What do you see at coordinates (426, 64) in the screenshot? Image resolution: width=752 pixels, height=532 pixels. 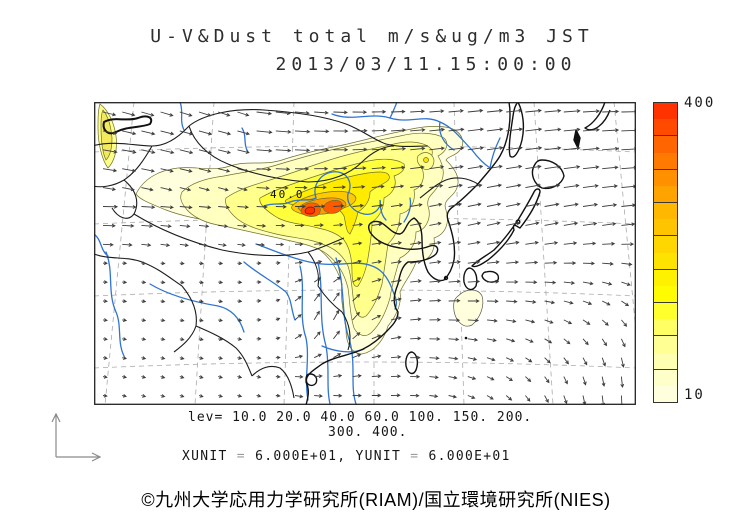 I see `timestamp-subtitle: 2013/03/11.15:00:00` at bounding box center [426, 64].